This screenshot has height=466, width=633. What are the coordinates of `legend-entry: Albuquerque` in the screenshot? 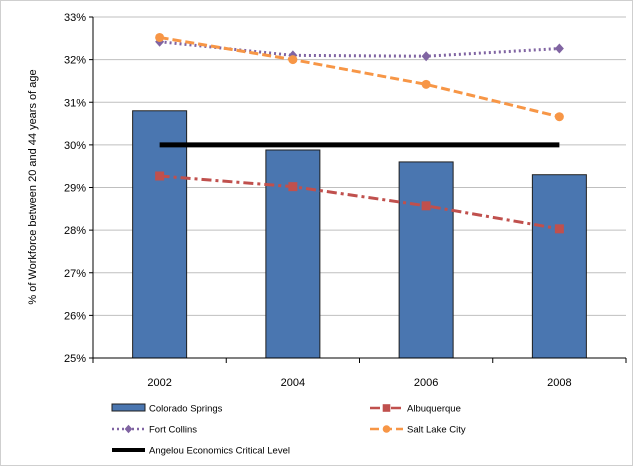 It's located at (415, 409).